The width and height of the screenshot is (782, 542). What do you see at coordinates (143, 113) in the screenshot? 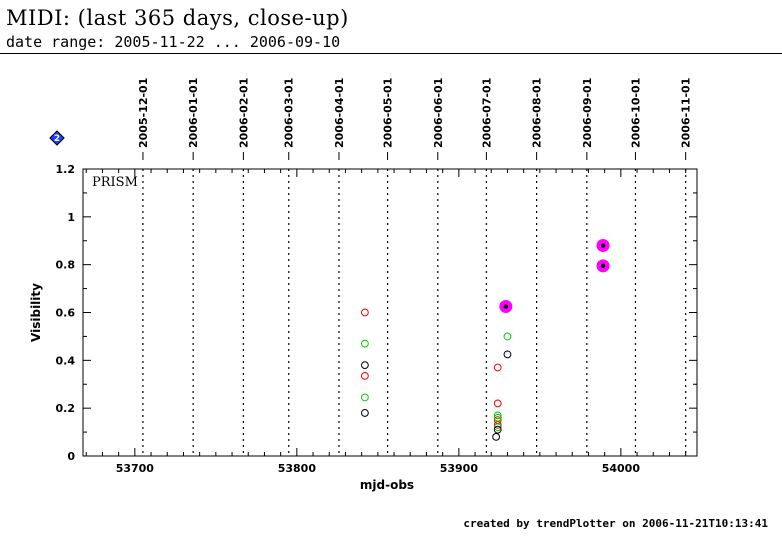
I see `date-marker-label: 2005-12-01` at bounding box center [143, 113].